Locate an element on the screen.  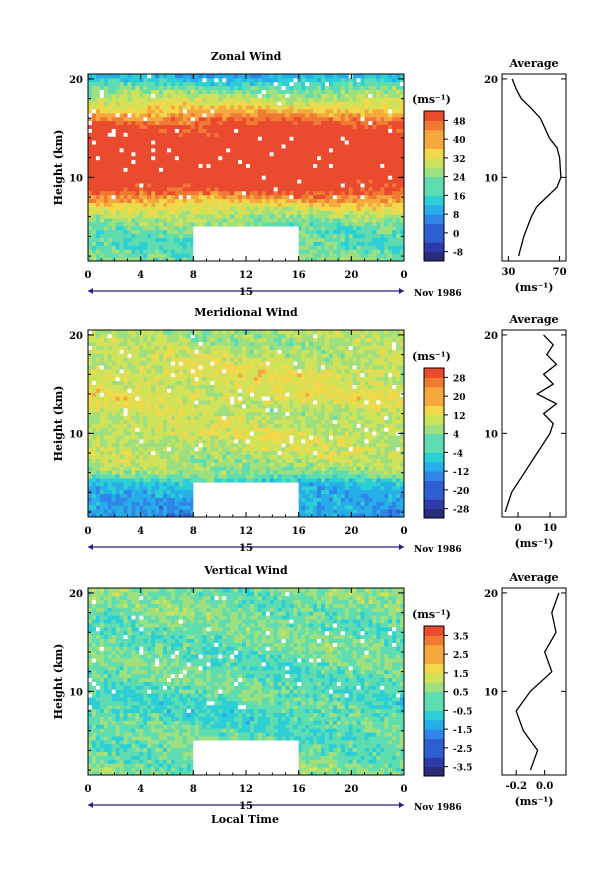
colorbar-segment is located at coordinates (434, 247).